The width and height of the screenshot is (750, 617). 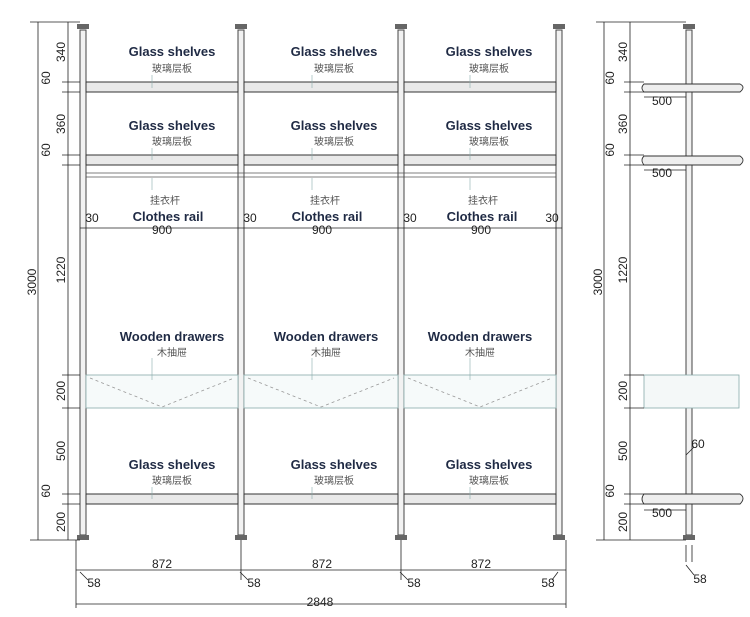 What do you see at coordinates (689, 537) in the screenshot?
I see `side-pole-cap-bottom` at bounding box center [689, 537].